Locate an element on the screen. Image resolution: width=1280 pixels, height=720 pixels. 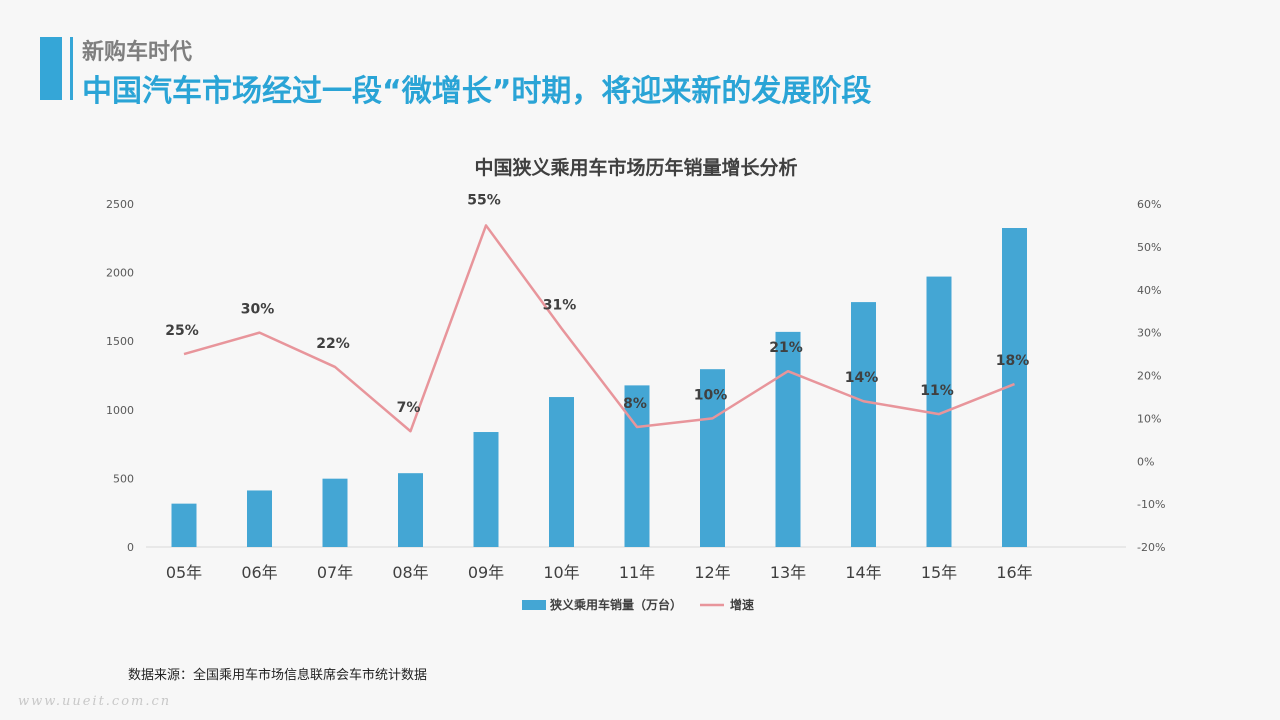
x-tick-label: 09年 is located at coordinates (486, 572).